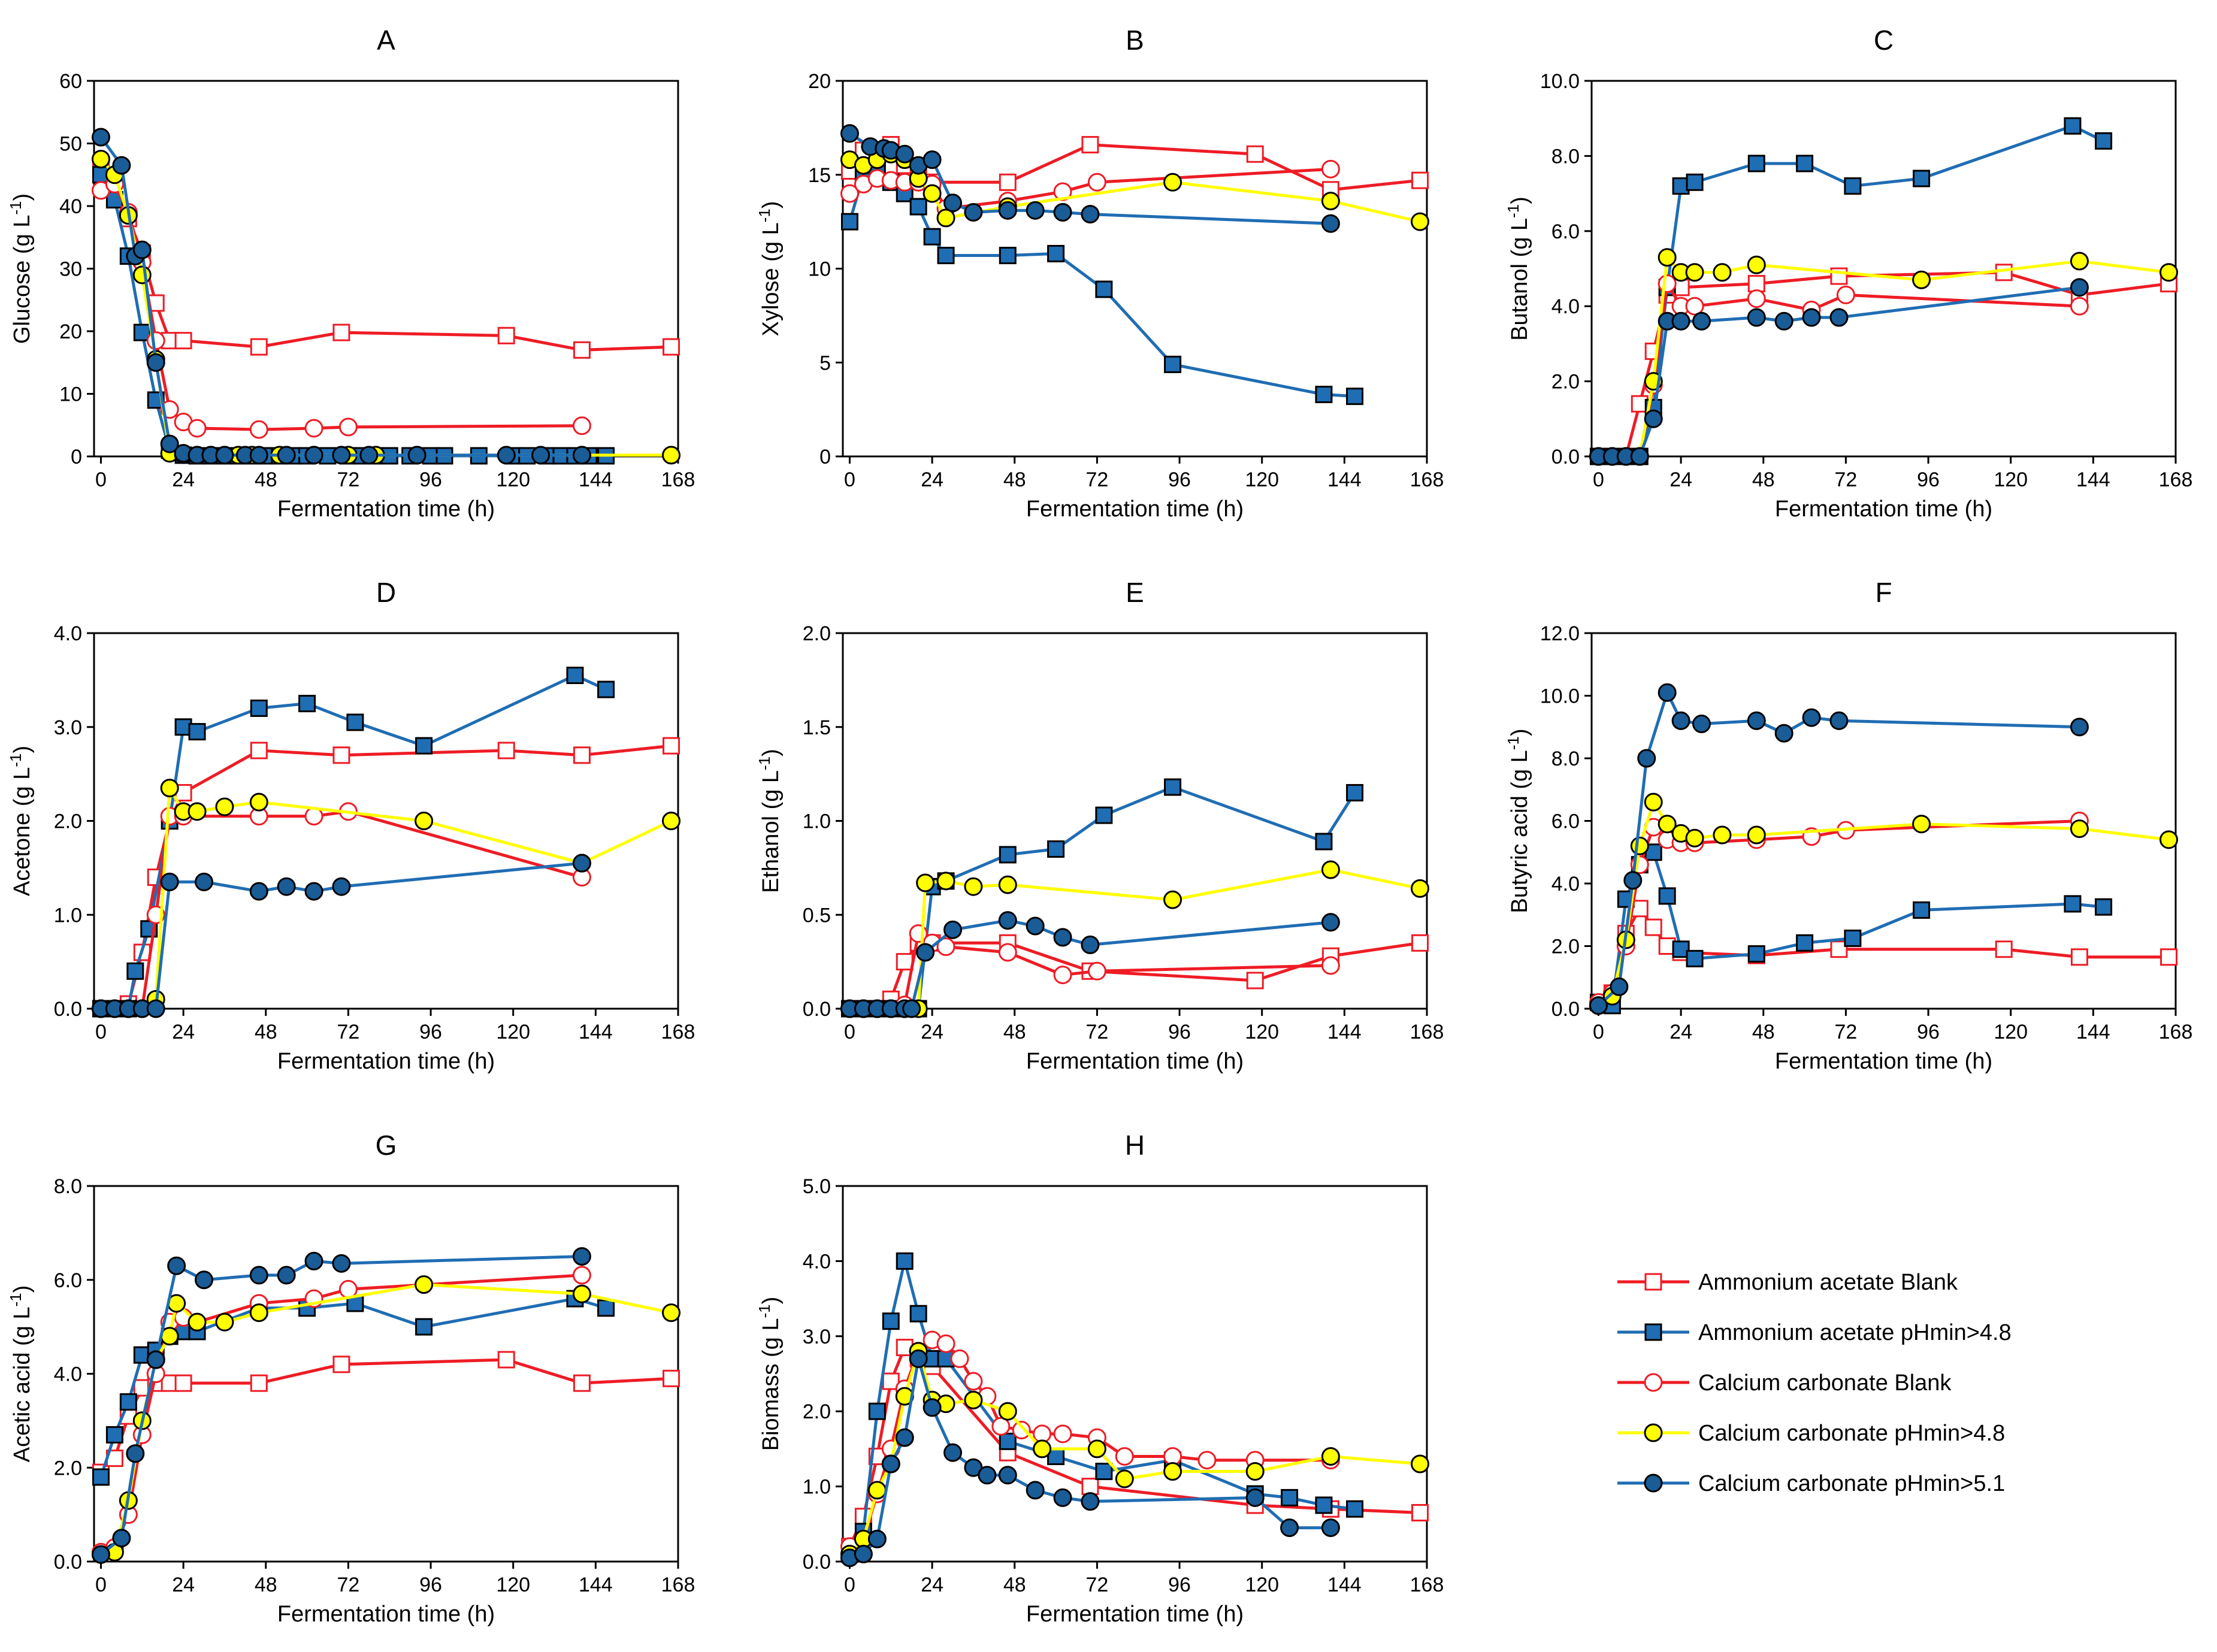 The image size is (2217, 1652). What do you see at coordinates (1851, 1483) in the screenshot?
I see `legend-label: Calcium carbonate pHmin>5.1` at bounding box center [1851, 1483].